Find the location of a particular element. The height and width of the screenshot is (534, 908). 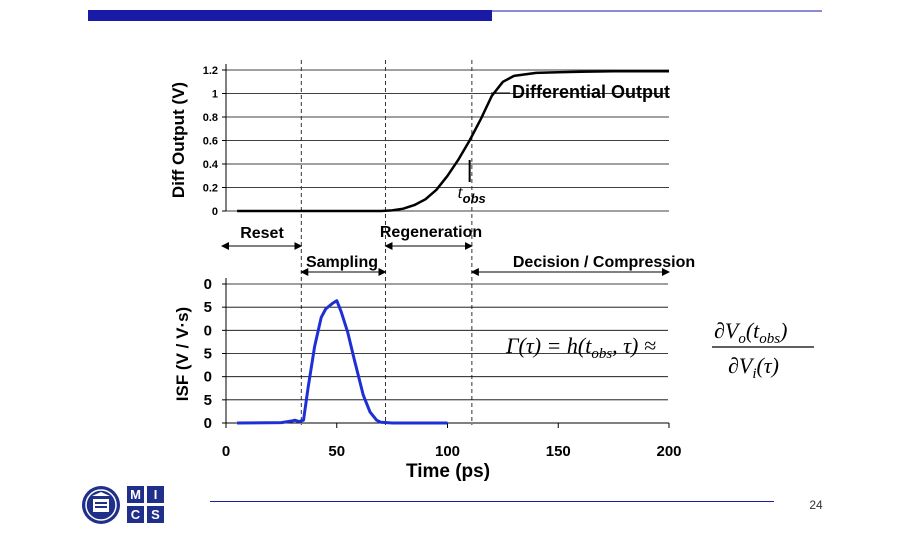

formula-lhs: Γ(τ) = h(t is located at coordinates (548, 345).